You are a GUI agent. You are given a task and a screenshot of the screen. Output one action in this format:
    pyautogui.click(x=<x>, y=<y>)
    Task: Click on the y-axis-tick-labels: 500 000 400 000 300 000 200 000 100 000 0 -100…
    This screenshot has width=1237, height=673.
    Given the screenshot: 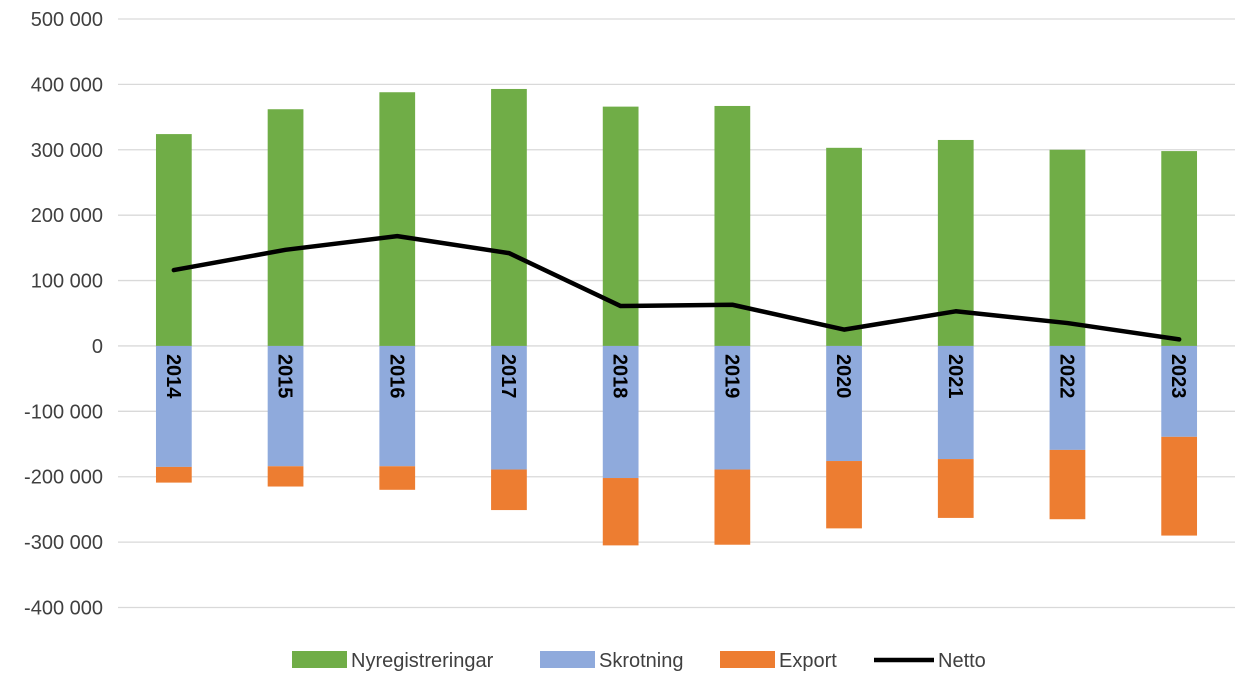 What is the action you would take?
    pyautogui.click(x=63, y=314)
    